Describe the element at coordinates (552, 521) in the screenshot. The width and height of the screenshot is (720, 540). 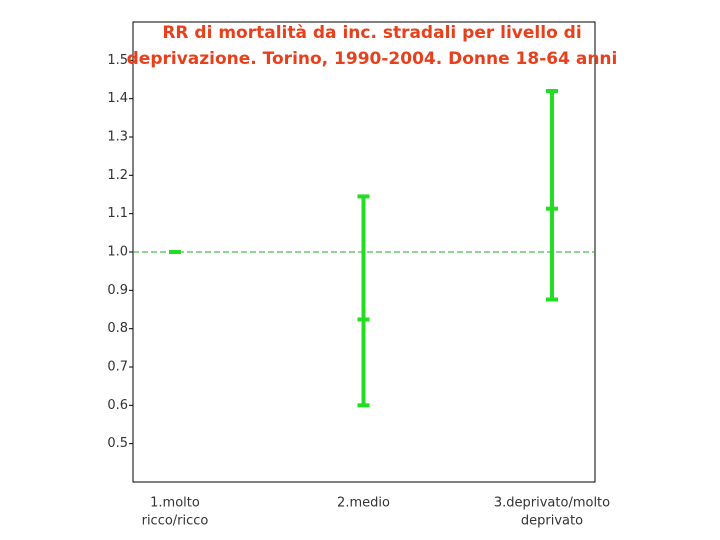
I see `x-tick-label: deprivato` at that location.